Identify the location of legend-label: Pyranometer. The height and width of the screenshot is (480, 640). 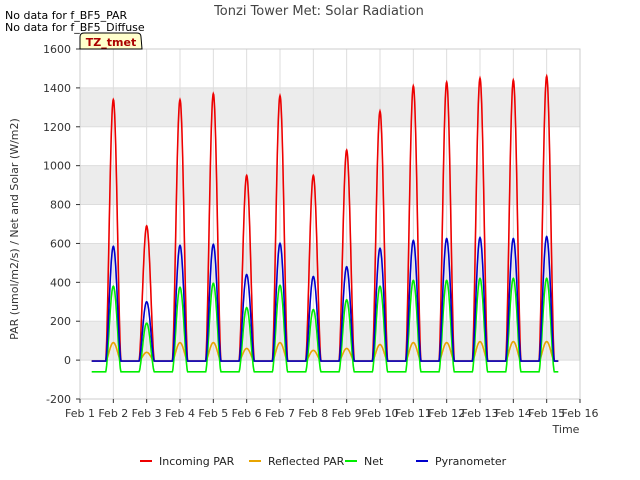
(471, 461).